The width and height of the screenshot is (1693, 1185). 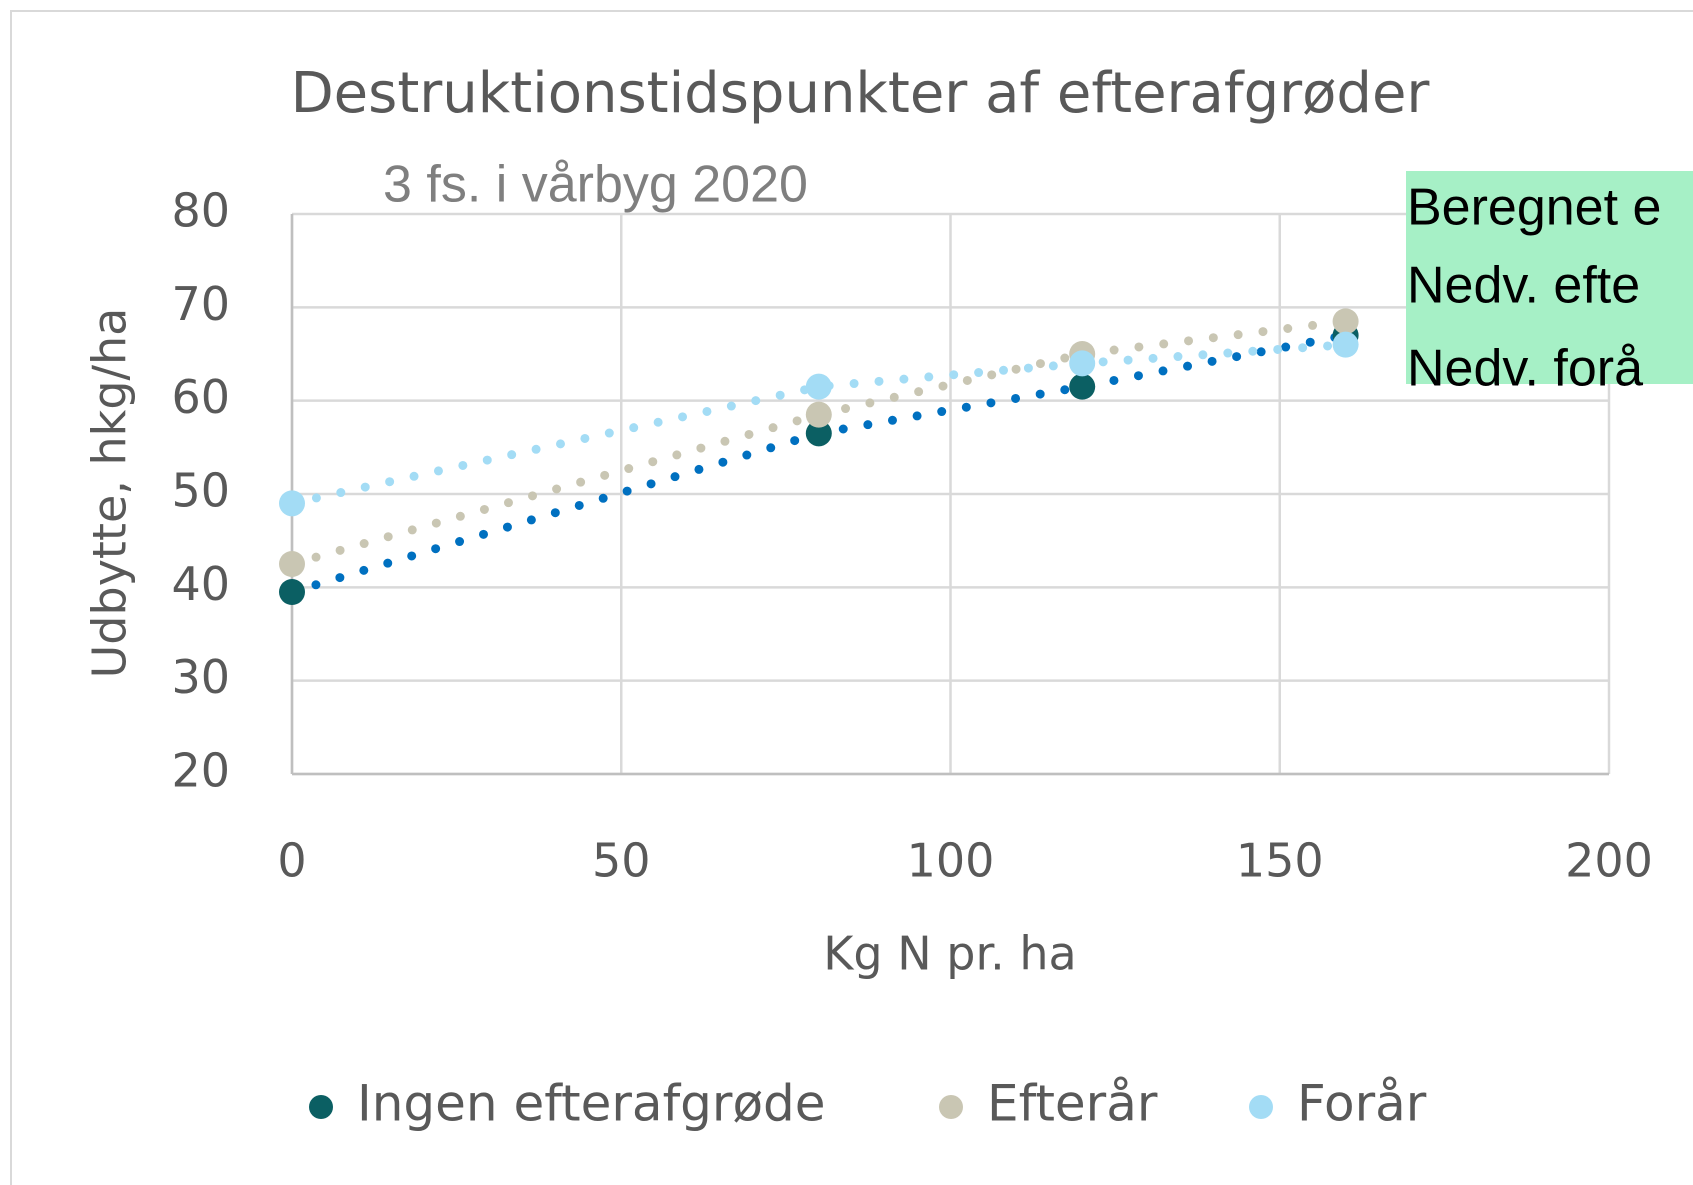 I want to click on annotation-box, so click(x=1549, y=277).